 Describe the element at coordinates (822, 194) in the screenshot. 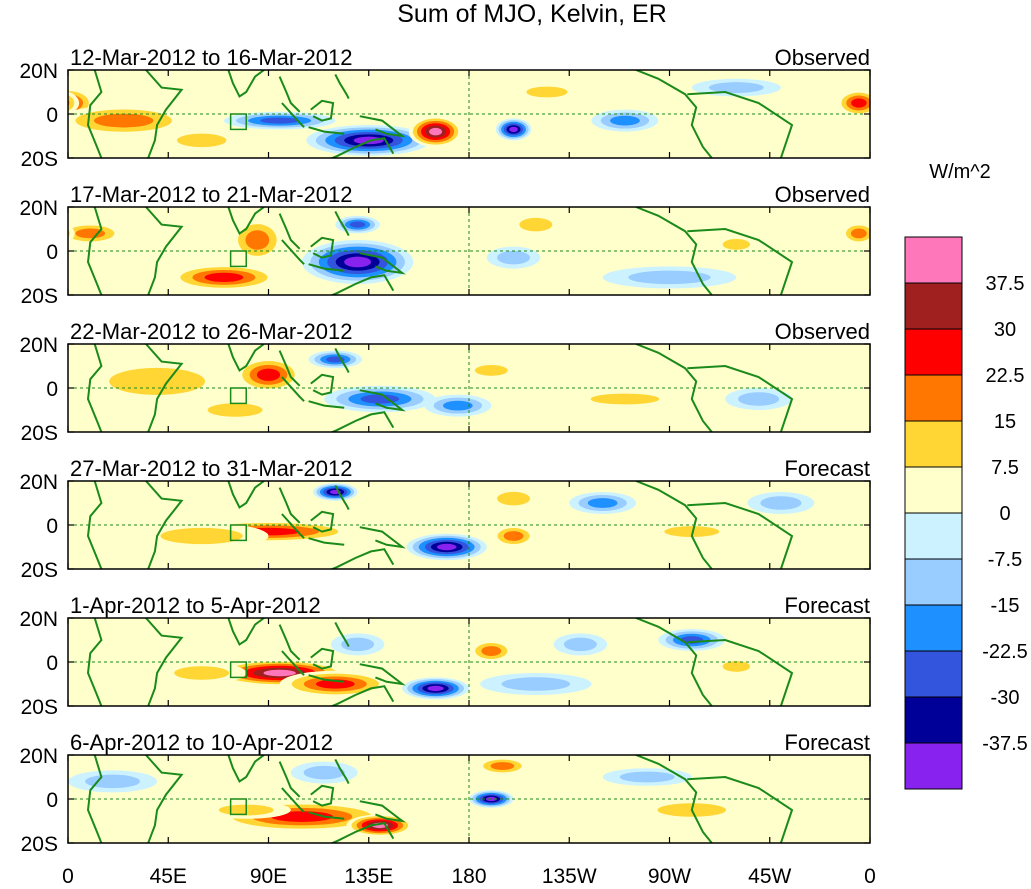

I see `panel-label: Observed` at that location.